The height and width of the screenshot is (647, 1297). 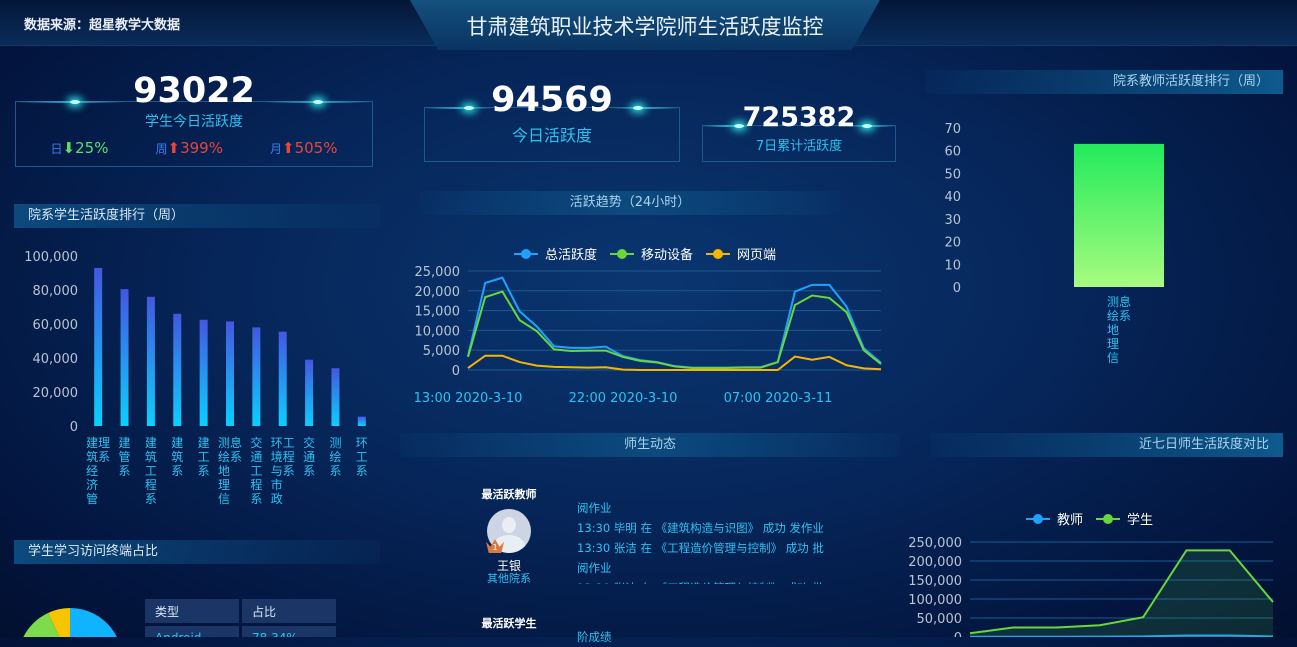 I want to click on feed-item: 阶成绩, so click(x=594, y=637).